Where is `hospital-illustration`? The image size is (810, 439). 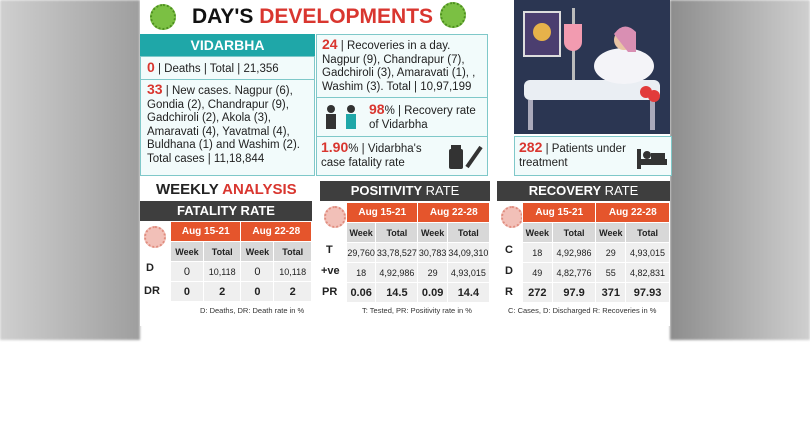 hospital-illustration is located at coordinates (592, 67).